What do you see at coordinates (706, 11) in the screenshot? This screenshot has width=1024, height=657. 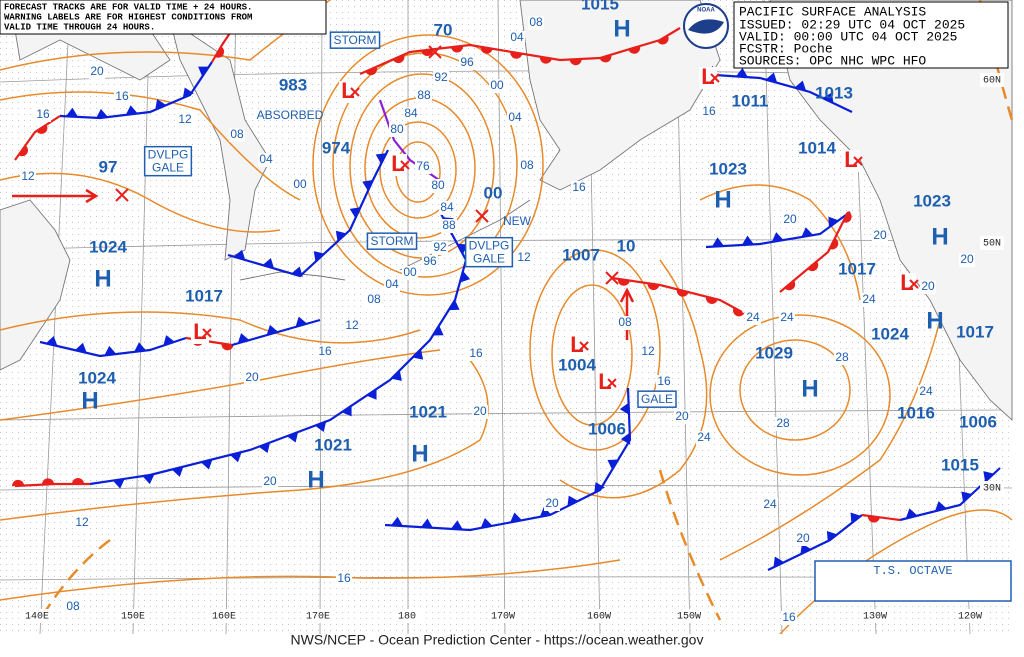 I see `noaa-logo-text: NOAA` at bounding box center [706, 11].